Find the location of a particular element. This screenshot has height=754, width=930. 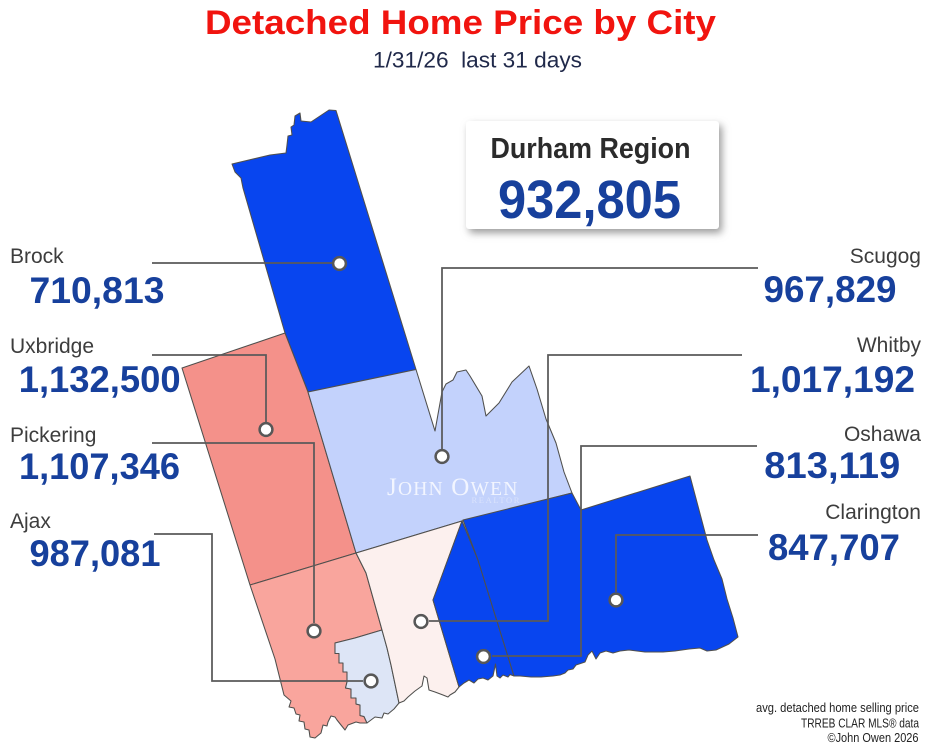

svg-text: REALTOR is located at coordinates (496, 500).